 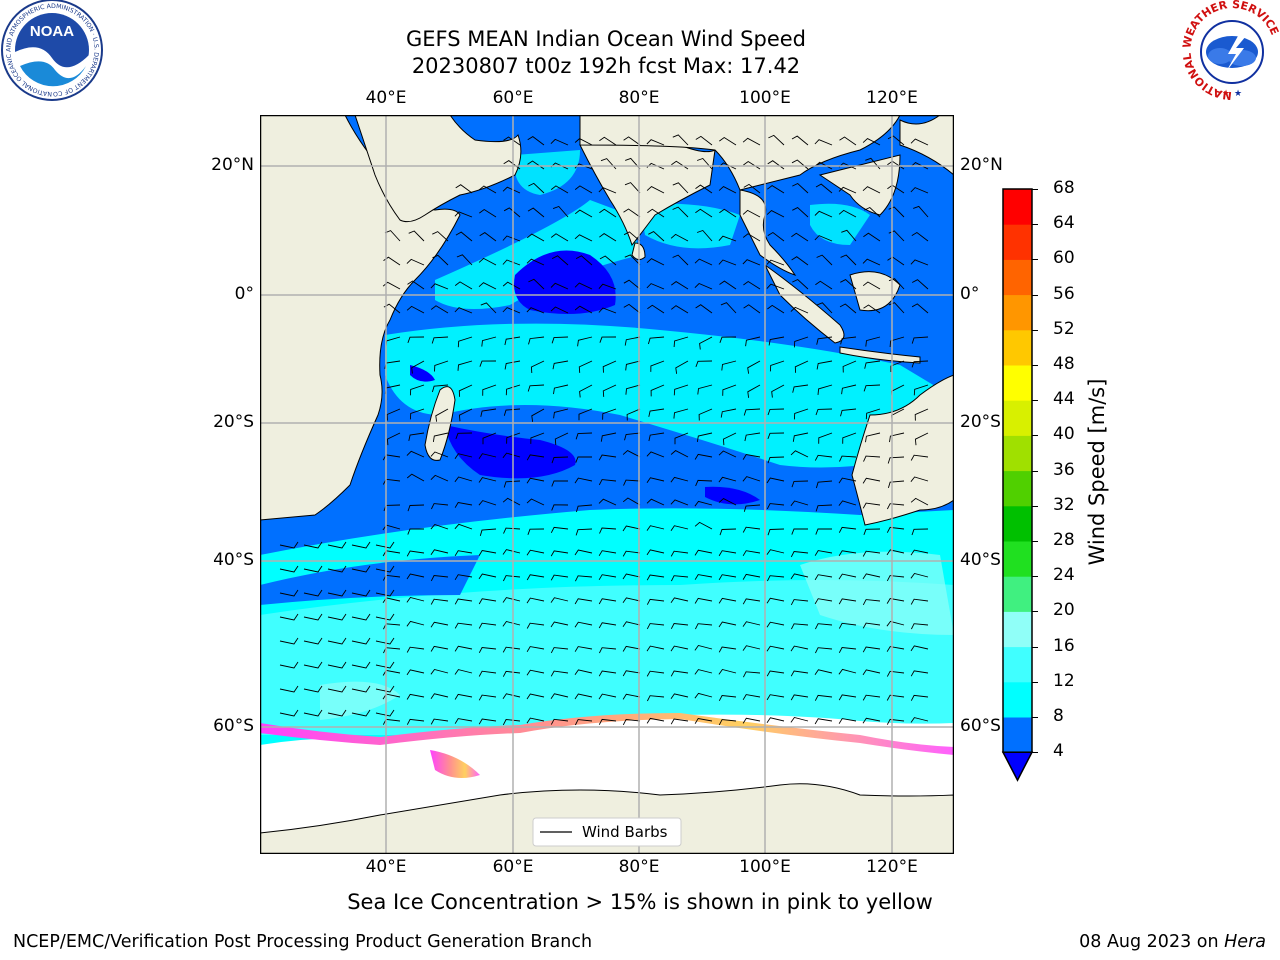 I want to click on colorbar-tick-label: 48, so click(x=1064, y=364).